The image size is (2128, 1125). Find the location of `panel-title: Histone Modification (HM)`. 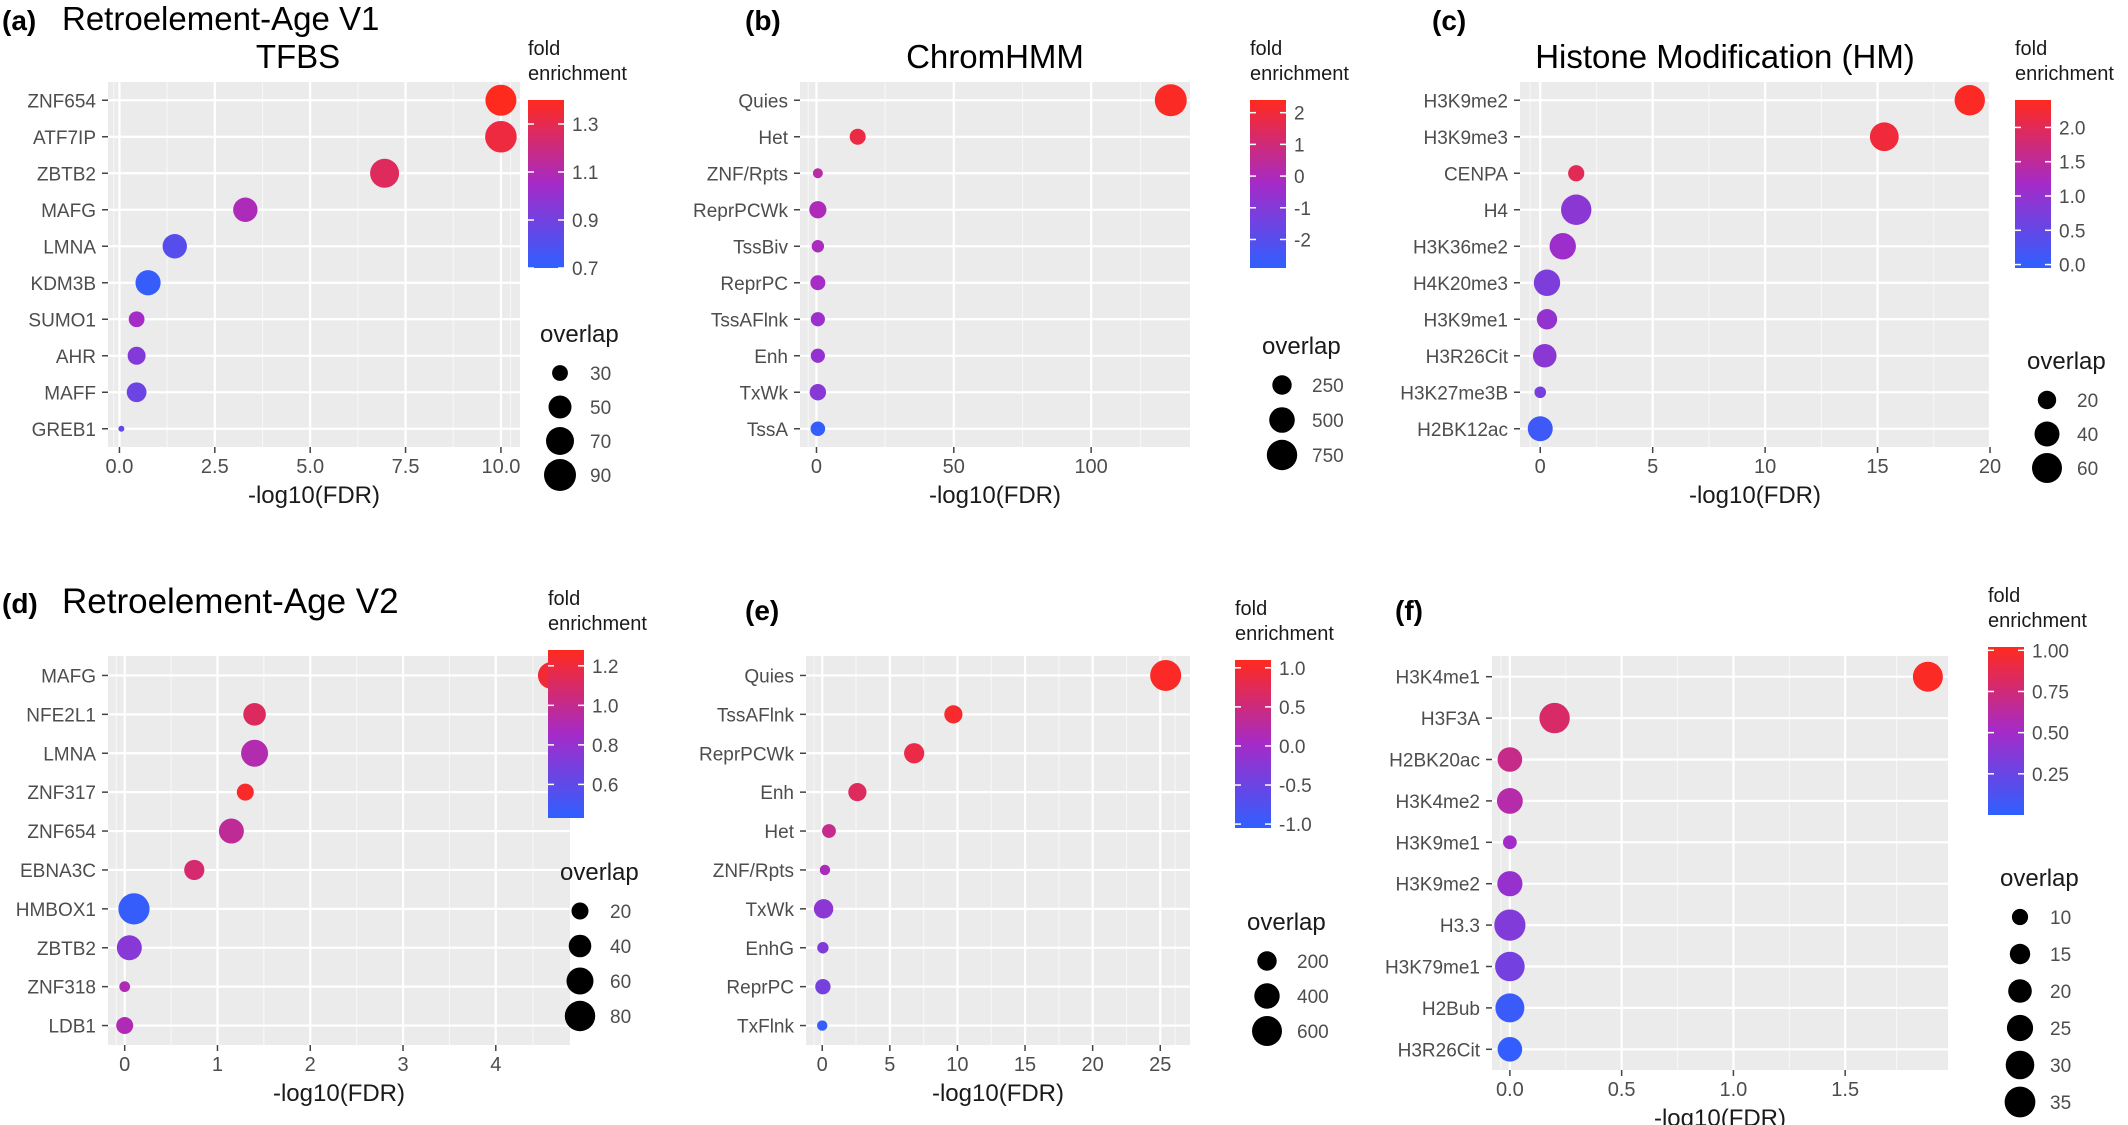

panel-title: Histone Modification (HM) is located at coordinates (1725, 56).